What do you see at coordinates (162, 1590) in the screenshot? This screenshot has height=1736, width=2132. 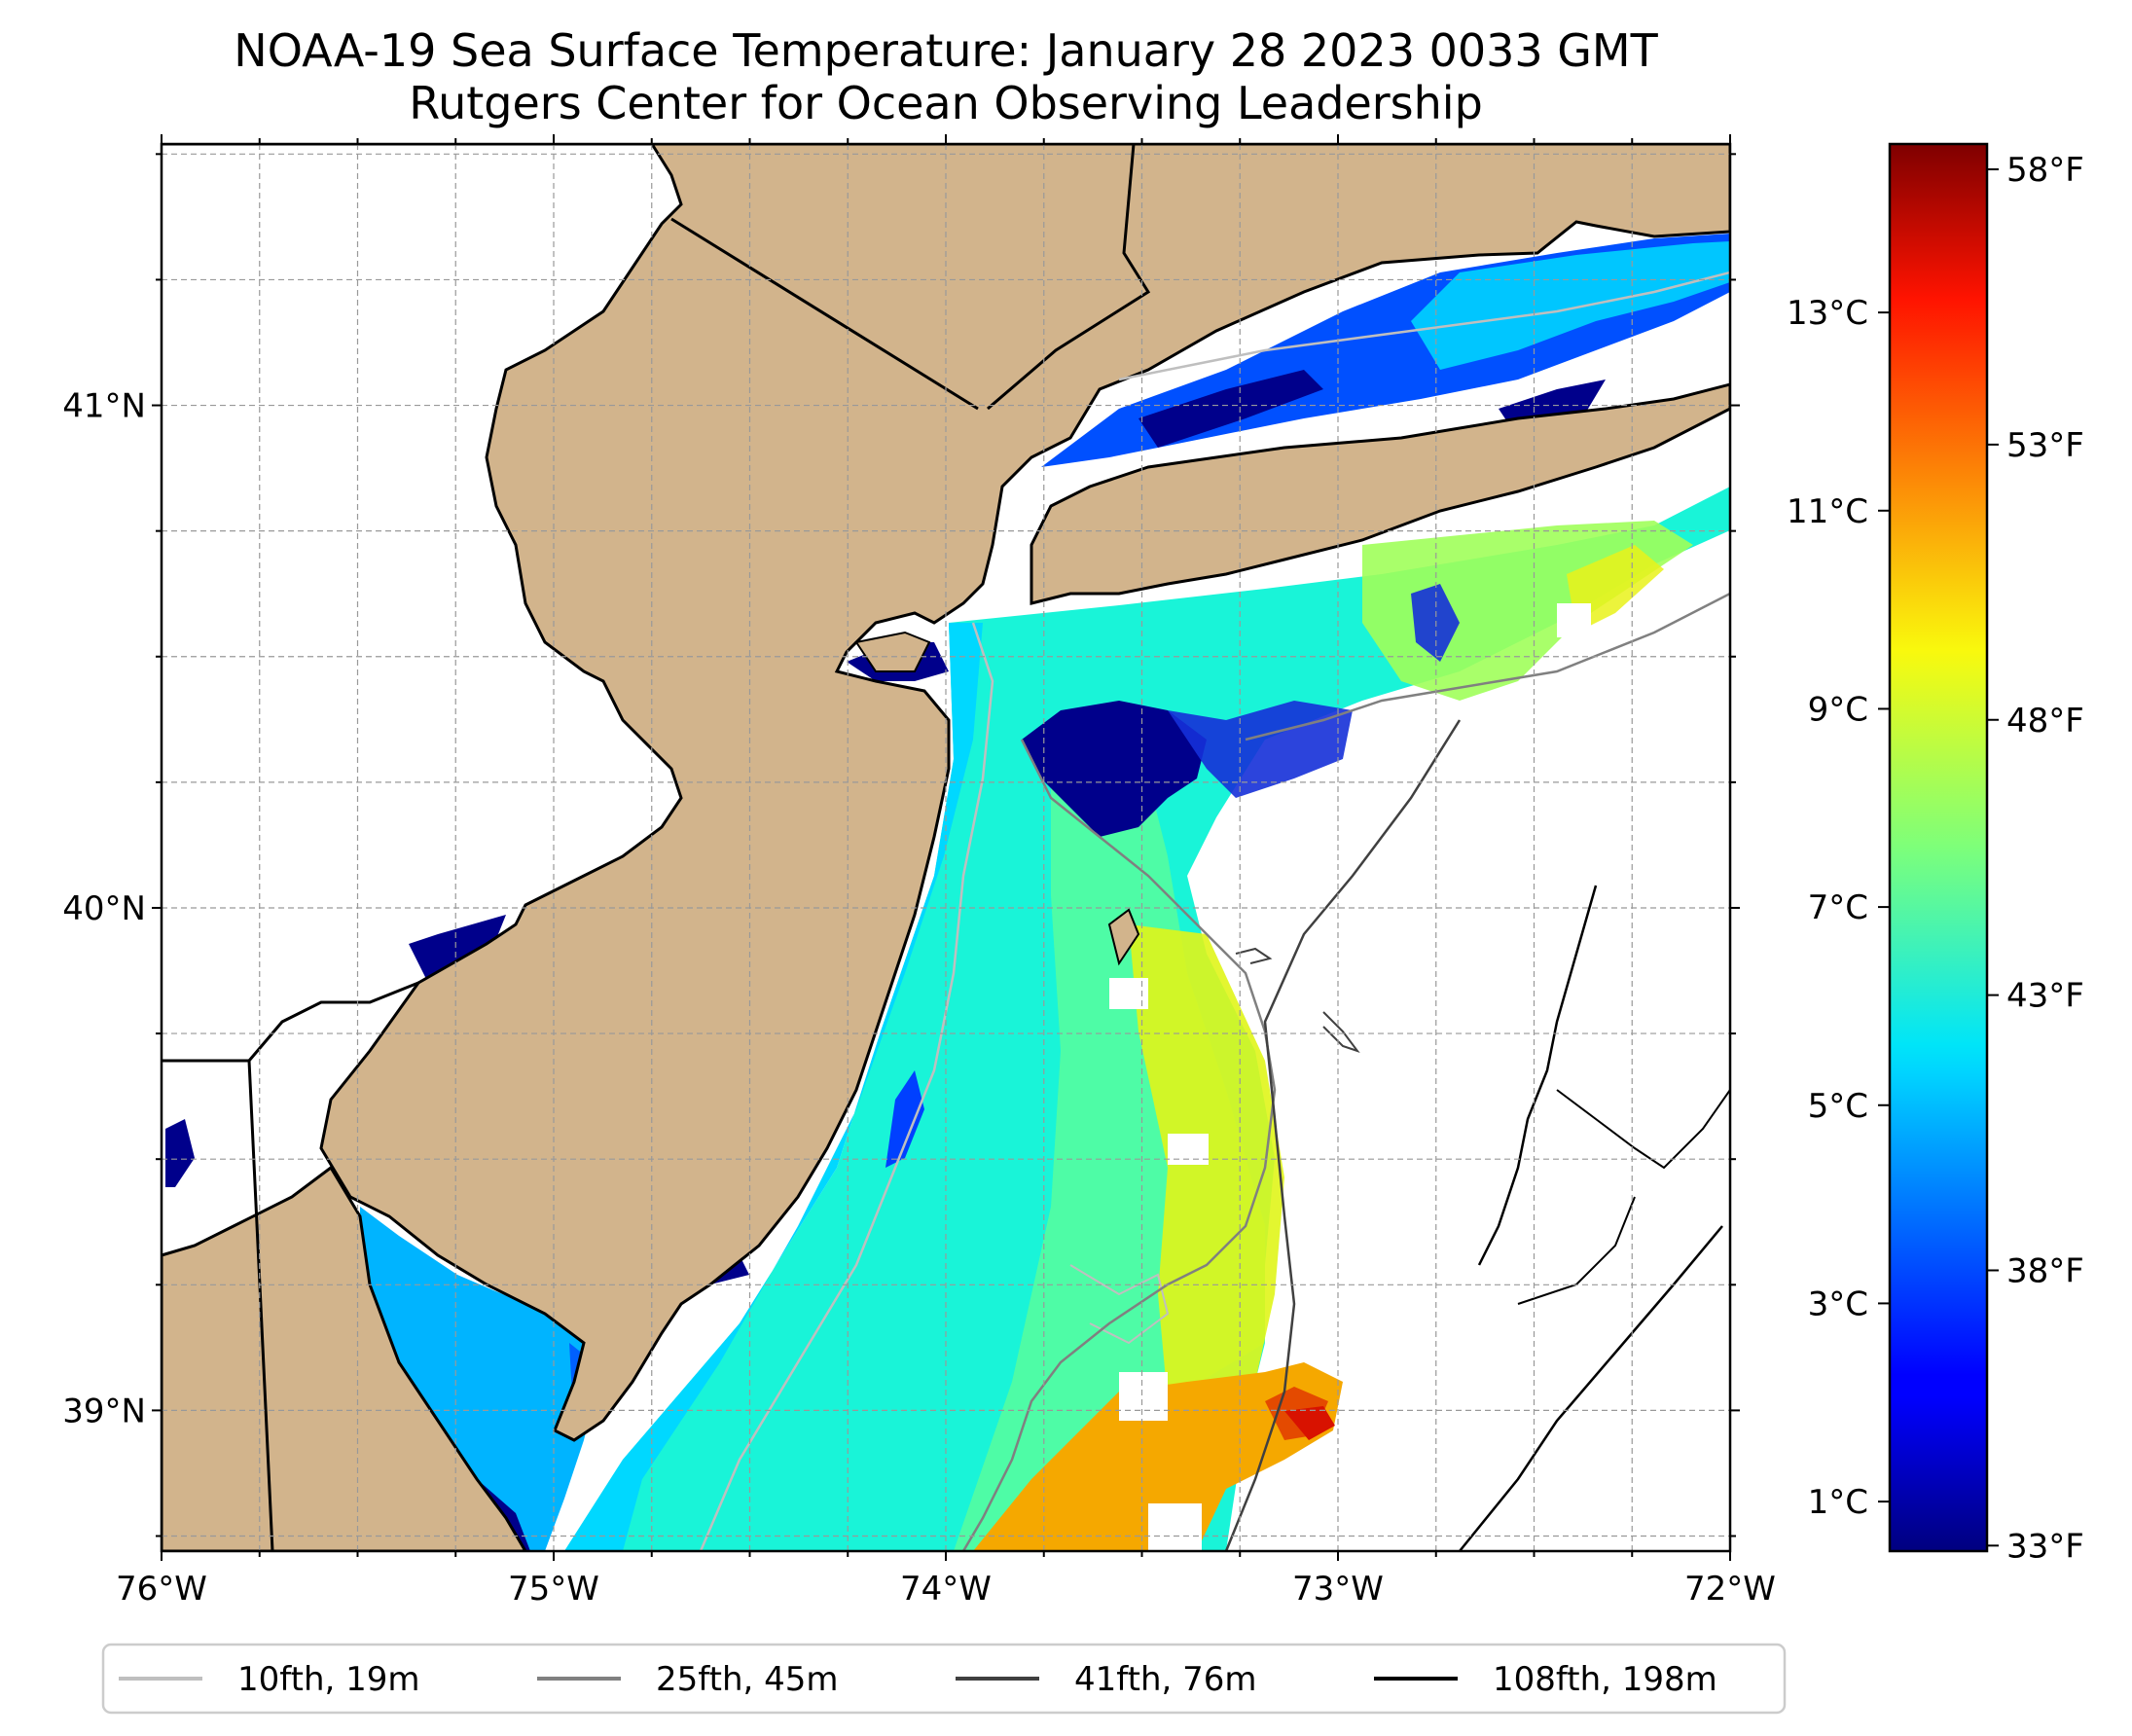 I see `lon-tick-label: 76°W` at bounding box center [162, 1590].